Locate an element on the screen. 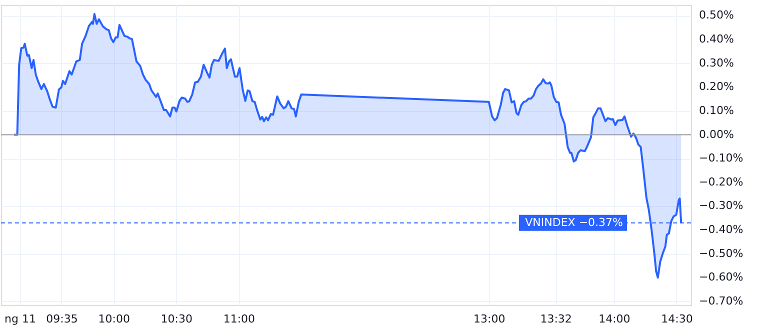  y-tick-label: 0.00% is located at coordinates (716, 134).